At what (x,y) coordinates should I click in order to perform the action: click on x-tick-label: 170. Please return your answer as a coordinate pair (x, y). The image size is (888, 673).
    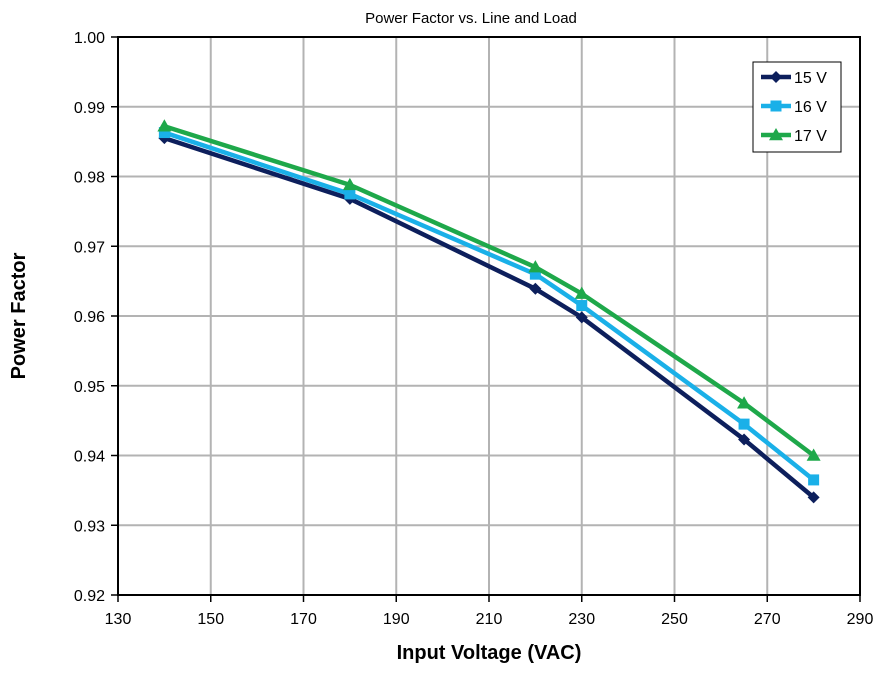
    Looking at the image, I should click on (303, 619).